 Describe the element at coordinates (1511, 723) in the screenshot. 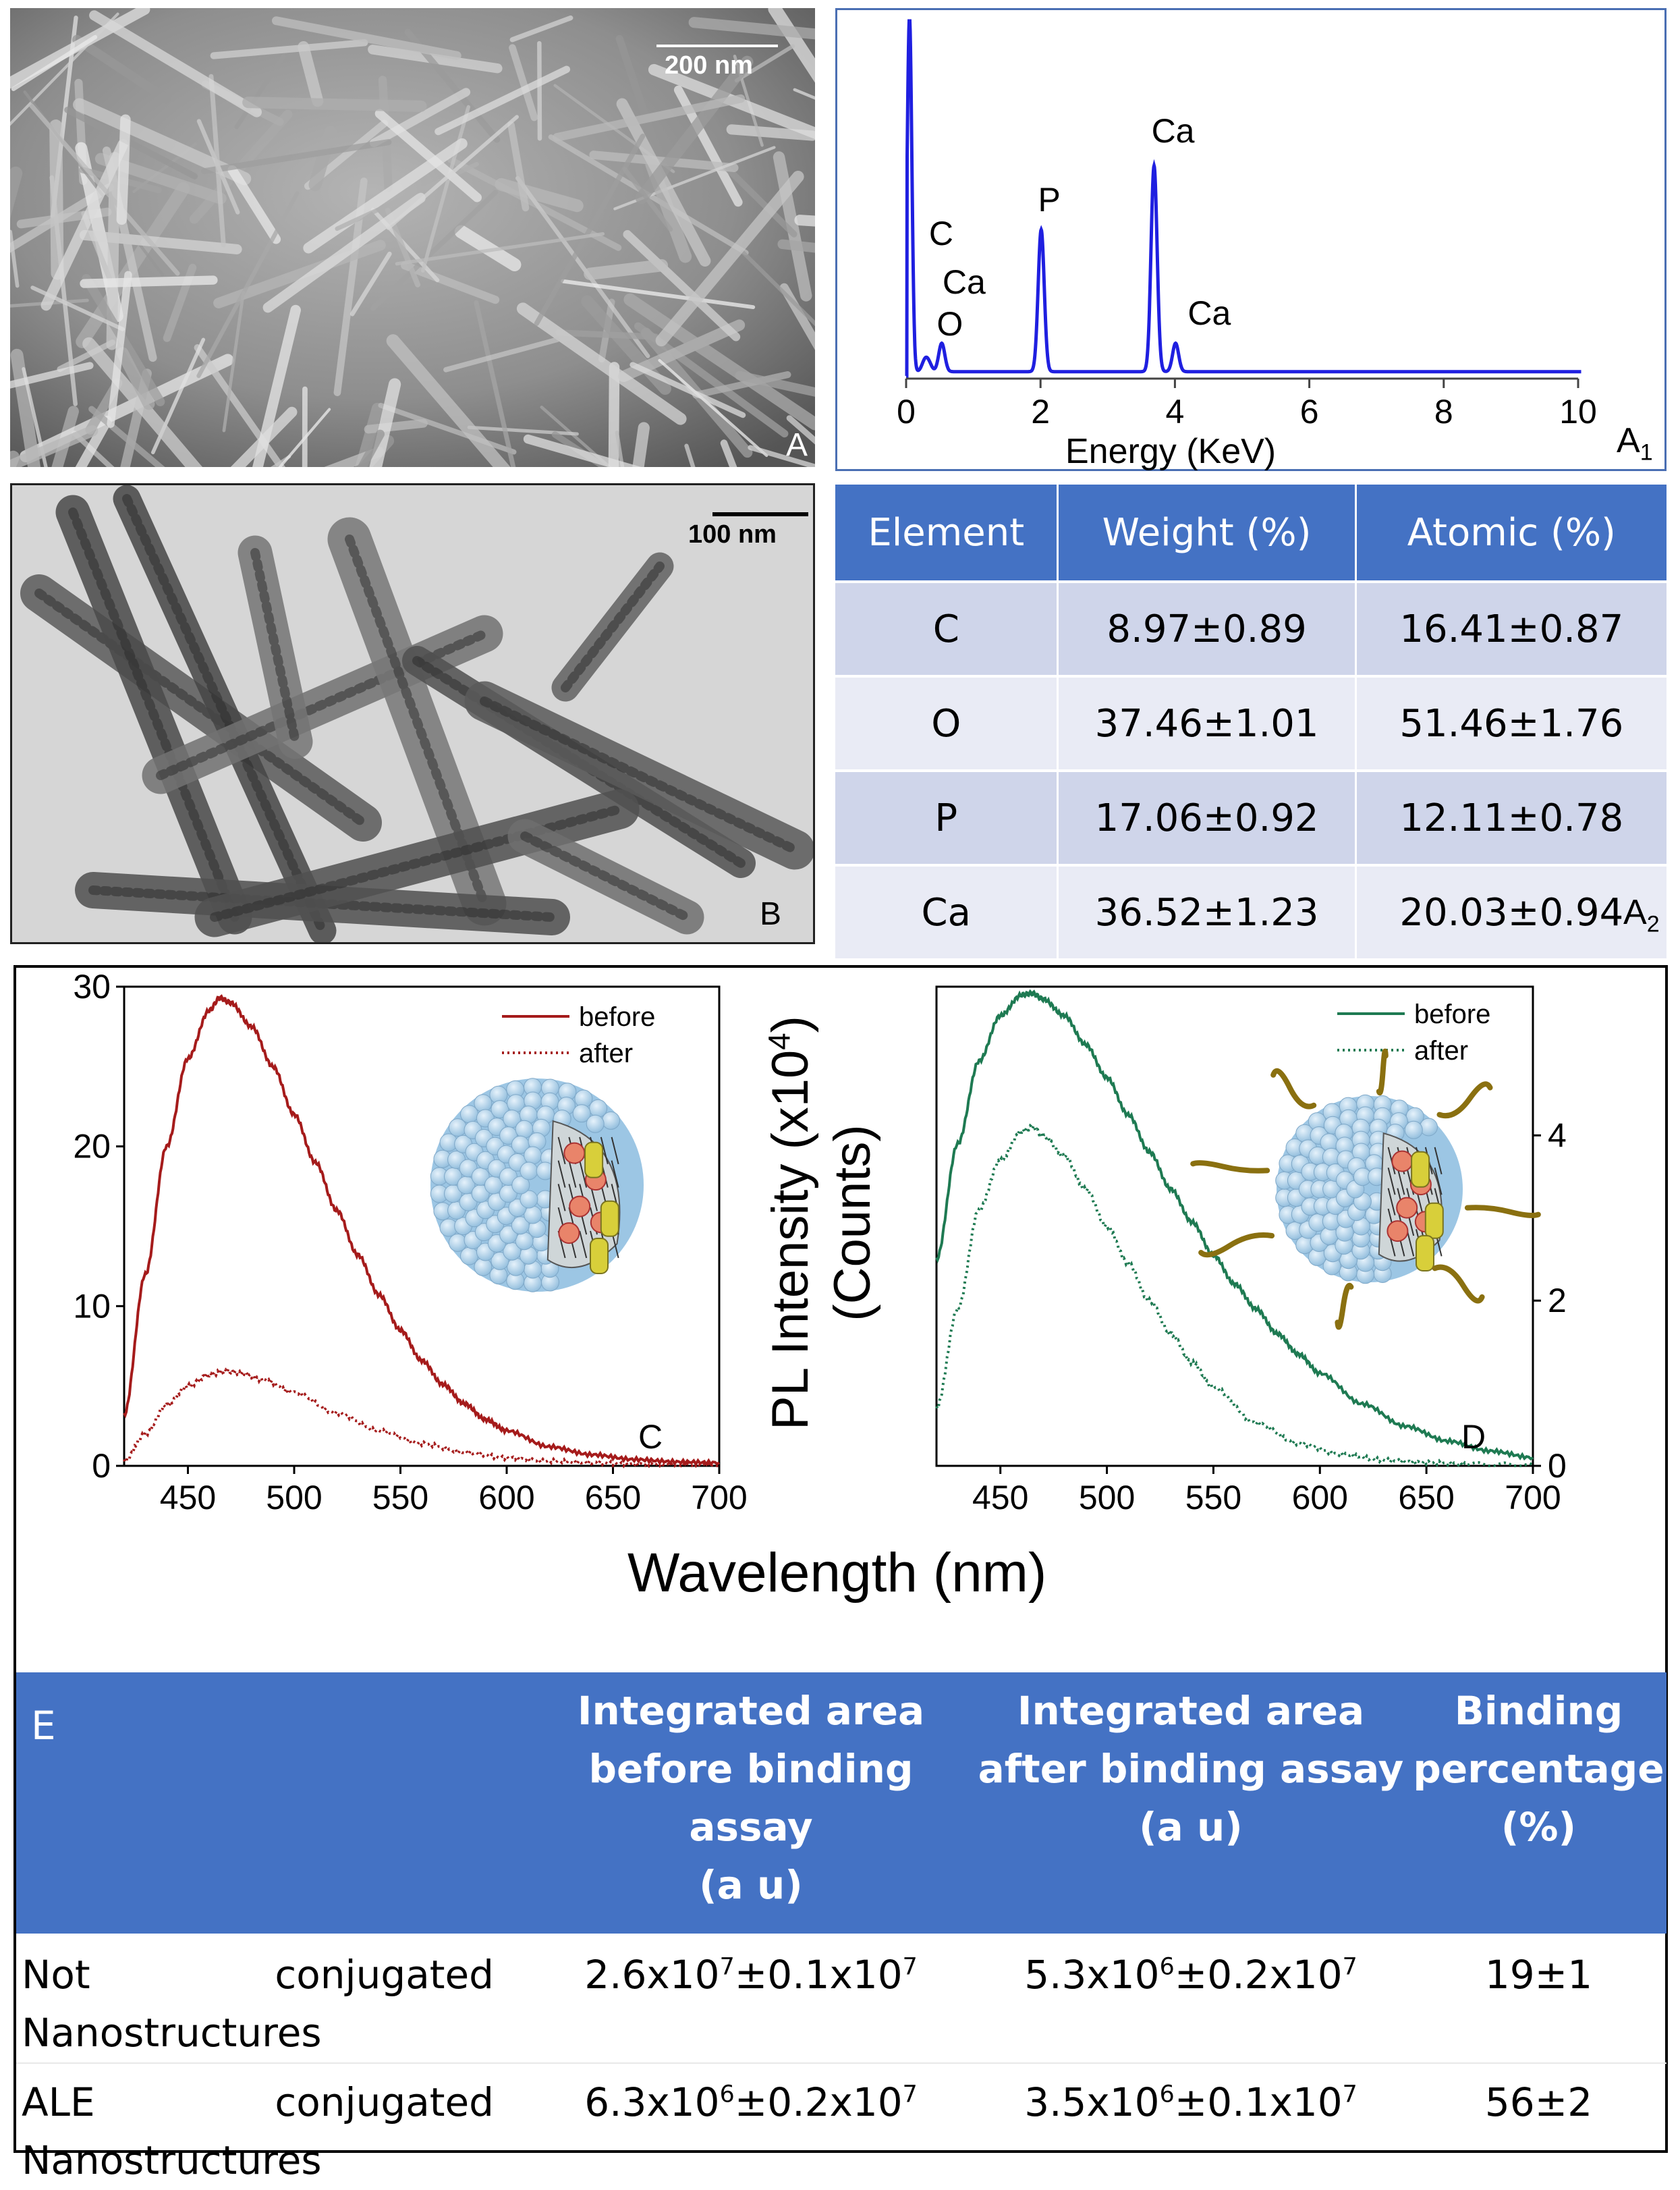

I see `cell-atomic: 51.46±1.76` at that location.